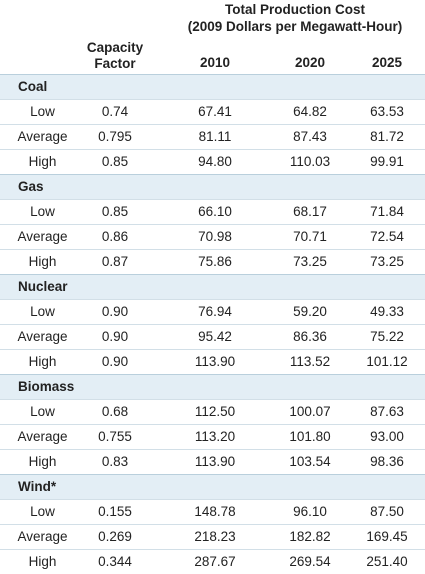 This screenshot has width=425, height=574. I want to click on cost-2010-cell: 81.11, so click(215, 136).